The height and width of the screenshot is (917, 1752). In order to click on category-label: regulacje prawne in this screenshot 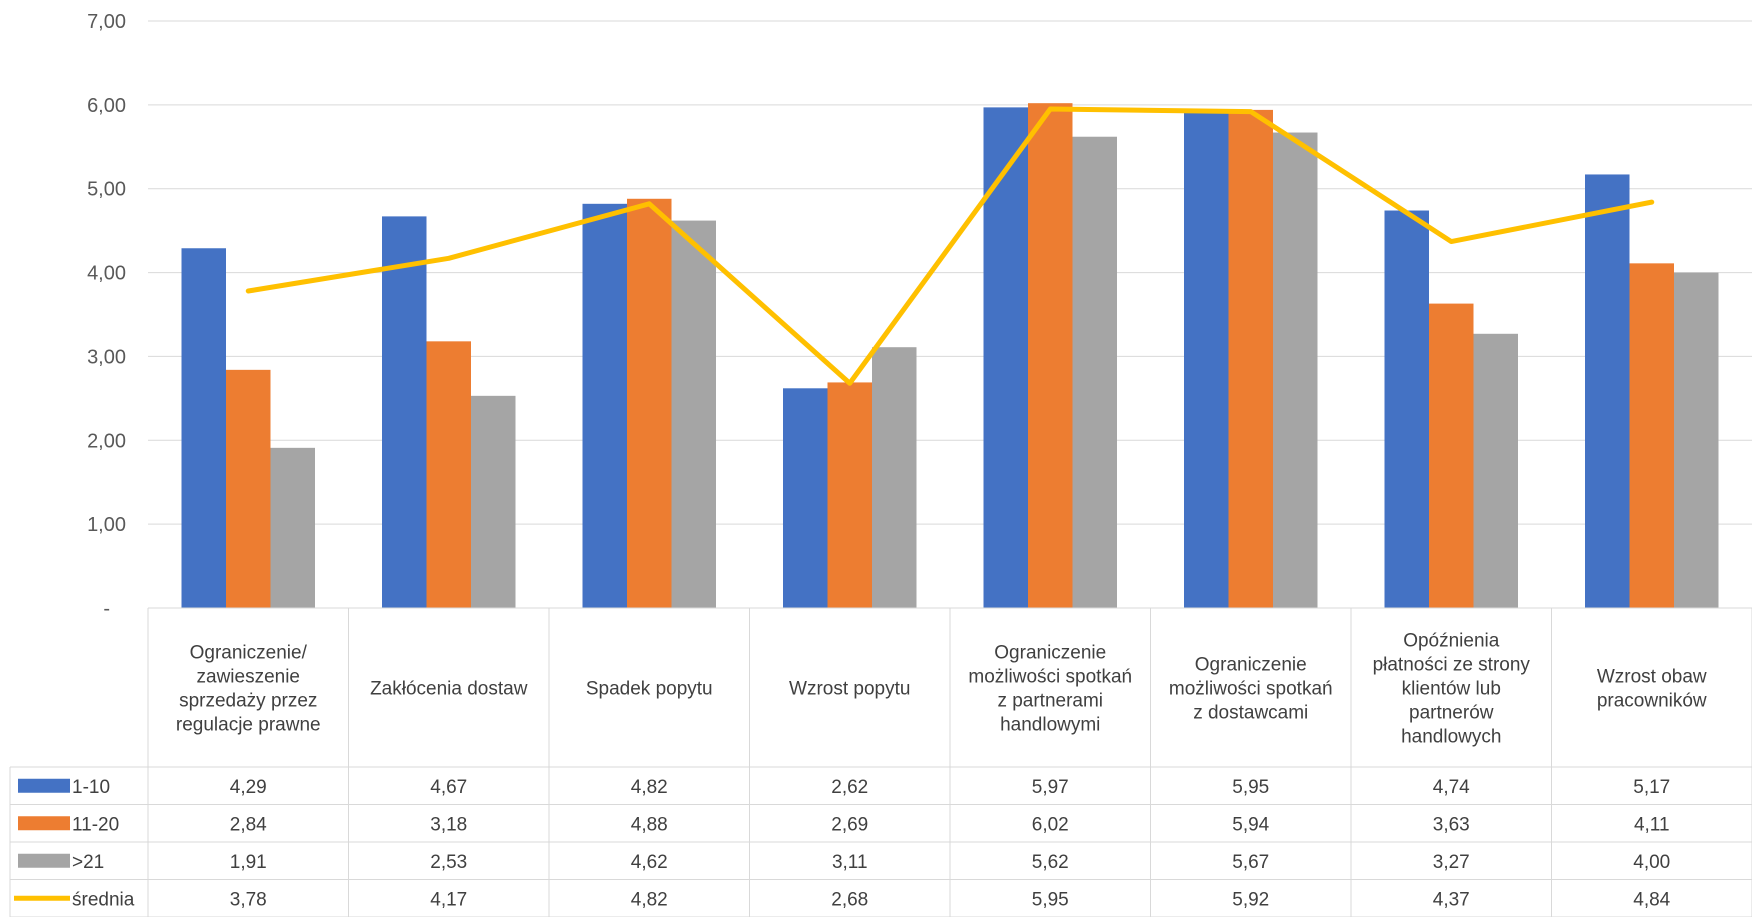, I will do `click(248, 725)`.